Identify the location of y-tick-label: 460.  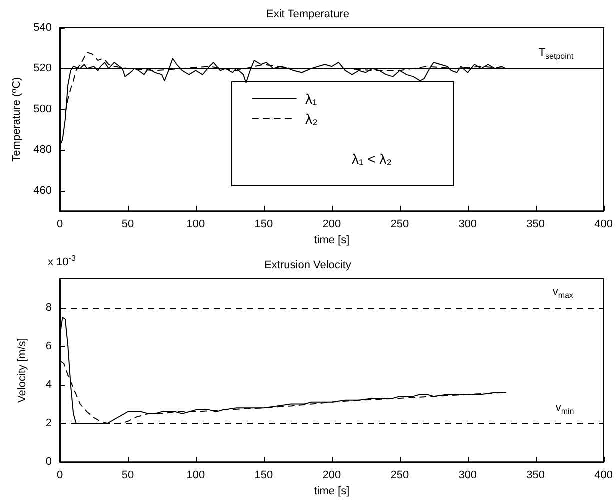
(43, 190).